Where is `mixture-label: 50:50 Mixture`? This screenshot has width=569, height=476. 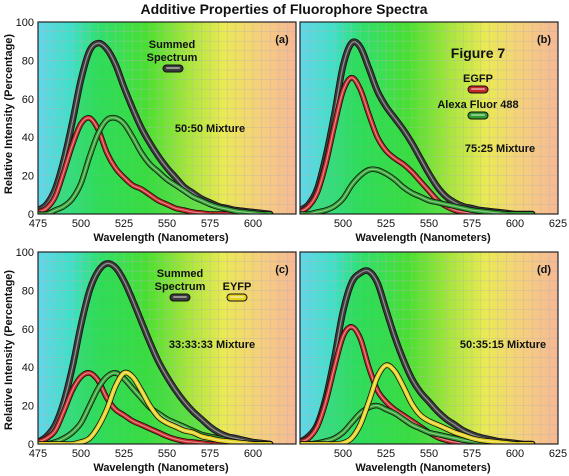 mixture-label: 50:50 Mixture is located at coordinates (210, 129).